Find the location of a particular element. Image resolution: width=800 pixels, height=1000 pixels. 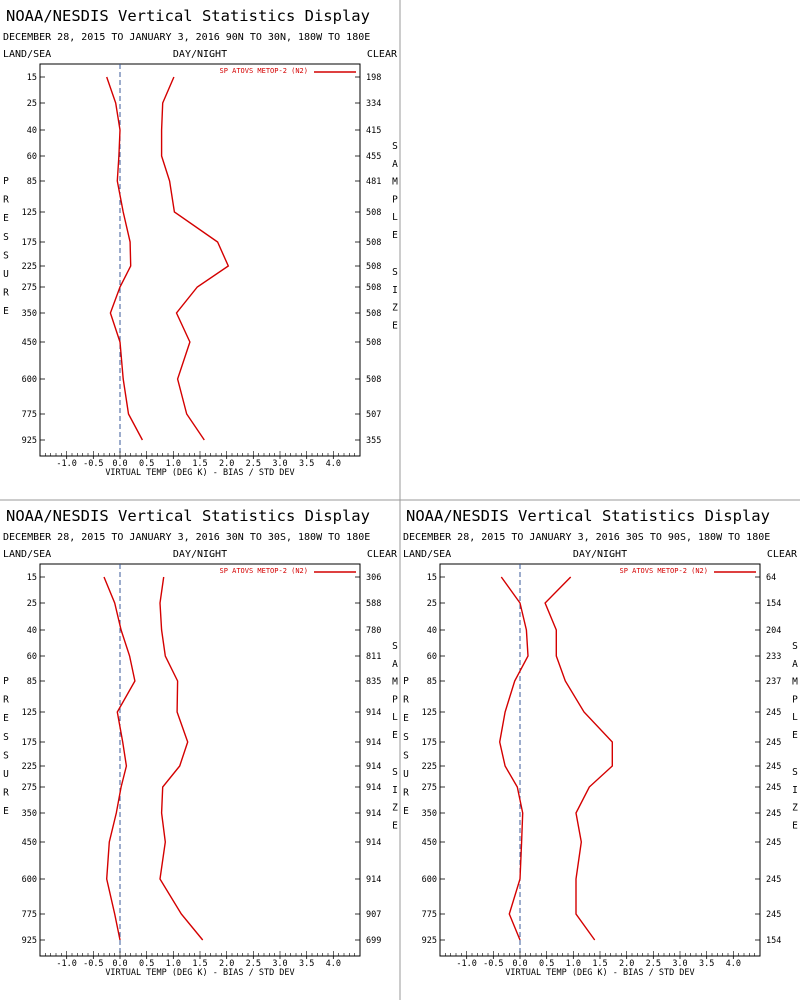

header-day-night: DAY/NIGHT is located at coordinates (200, 554).